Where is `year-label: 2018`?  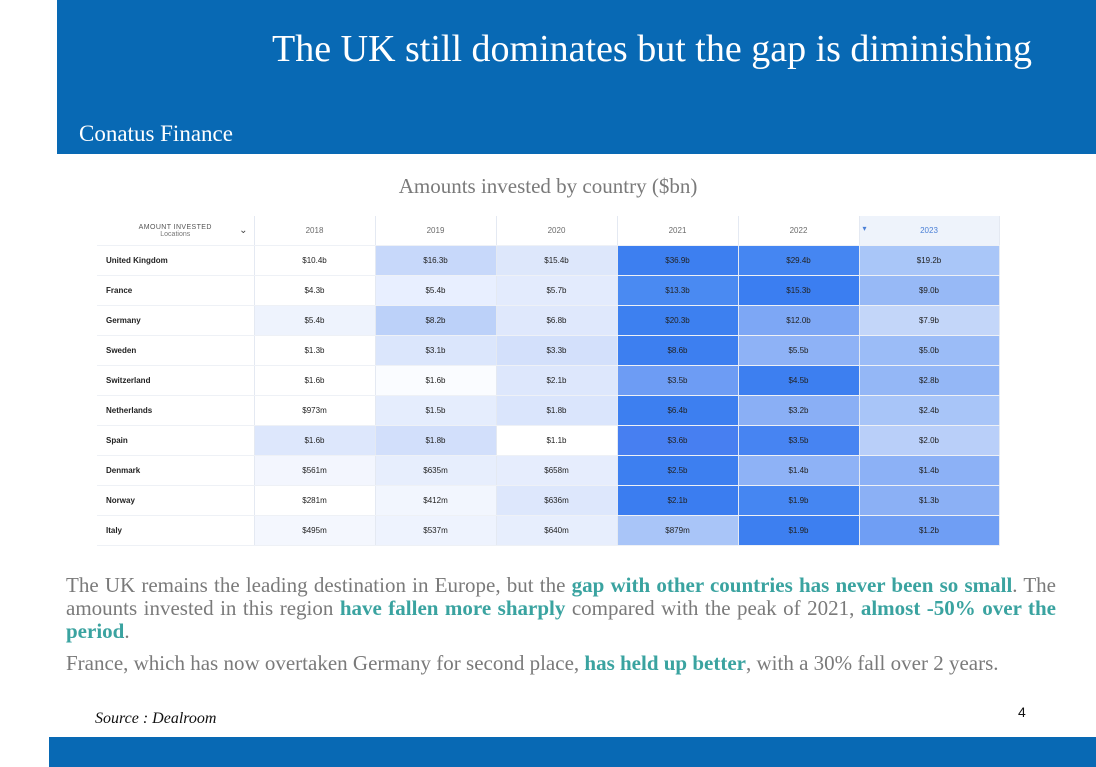
year-label: 2018 is located at coordinates (314, 230).